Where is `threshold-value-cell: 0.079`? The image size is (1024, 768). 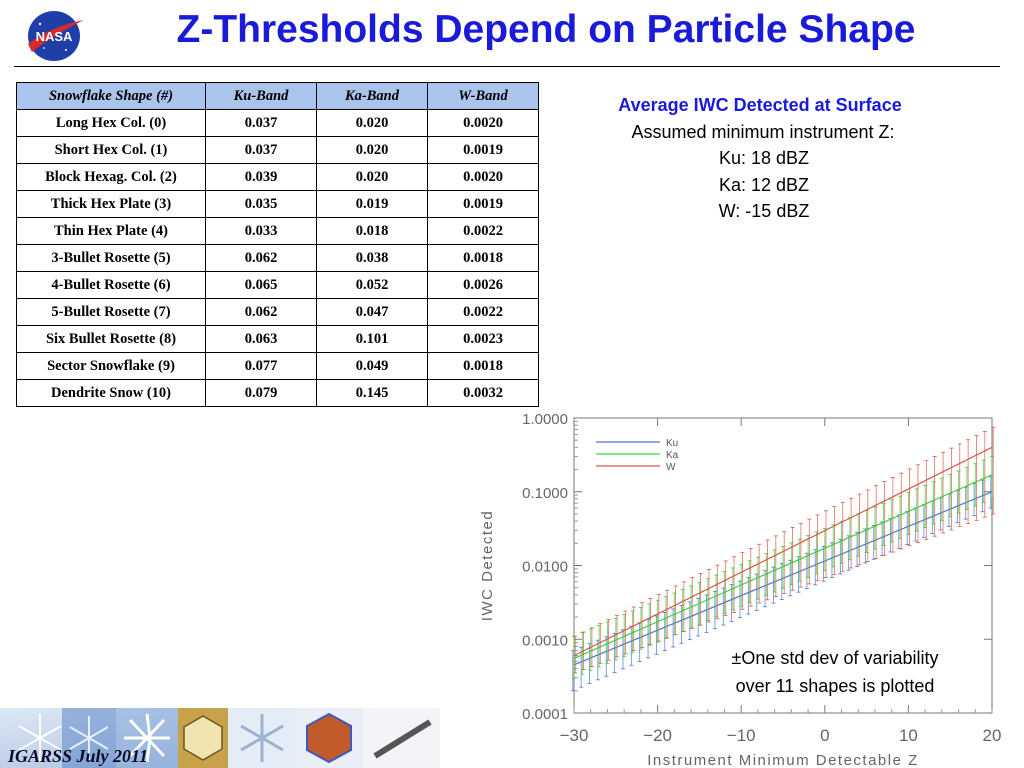 threshold-value-cell: 0.079 is located at coordinates (261, 393).